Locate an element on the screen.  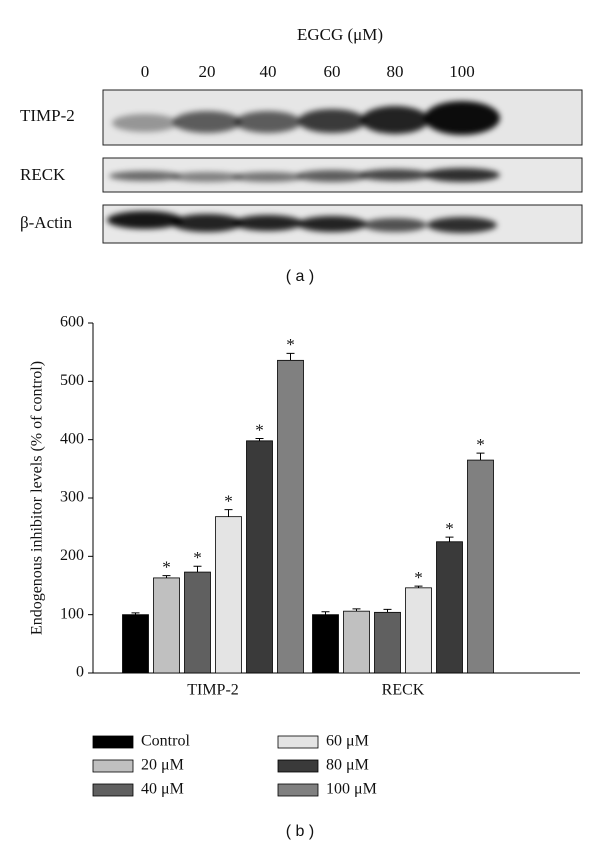
y-tick-label: 200 is located at coordinates (72, 555).